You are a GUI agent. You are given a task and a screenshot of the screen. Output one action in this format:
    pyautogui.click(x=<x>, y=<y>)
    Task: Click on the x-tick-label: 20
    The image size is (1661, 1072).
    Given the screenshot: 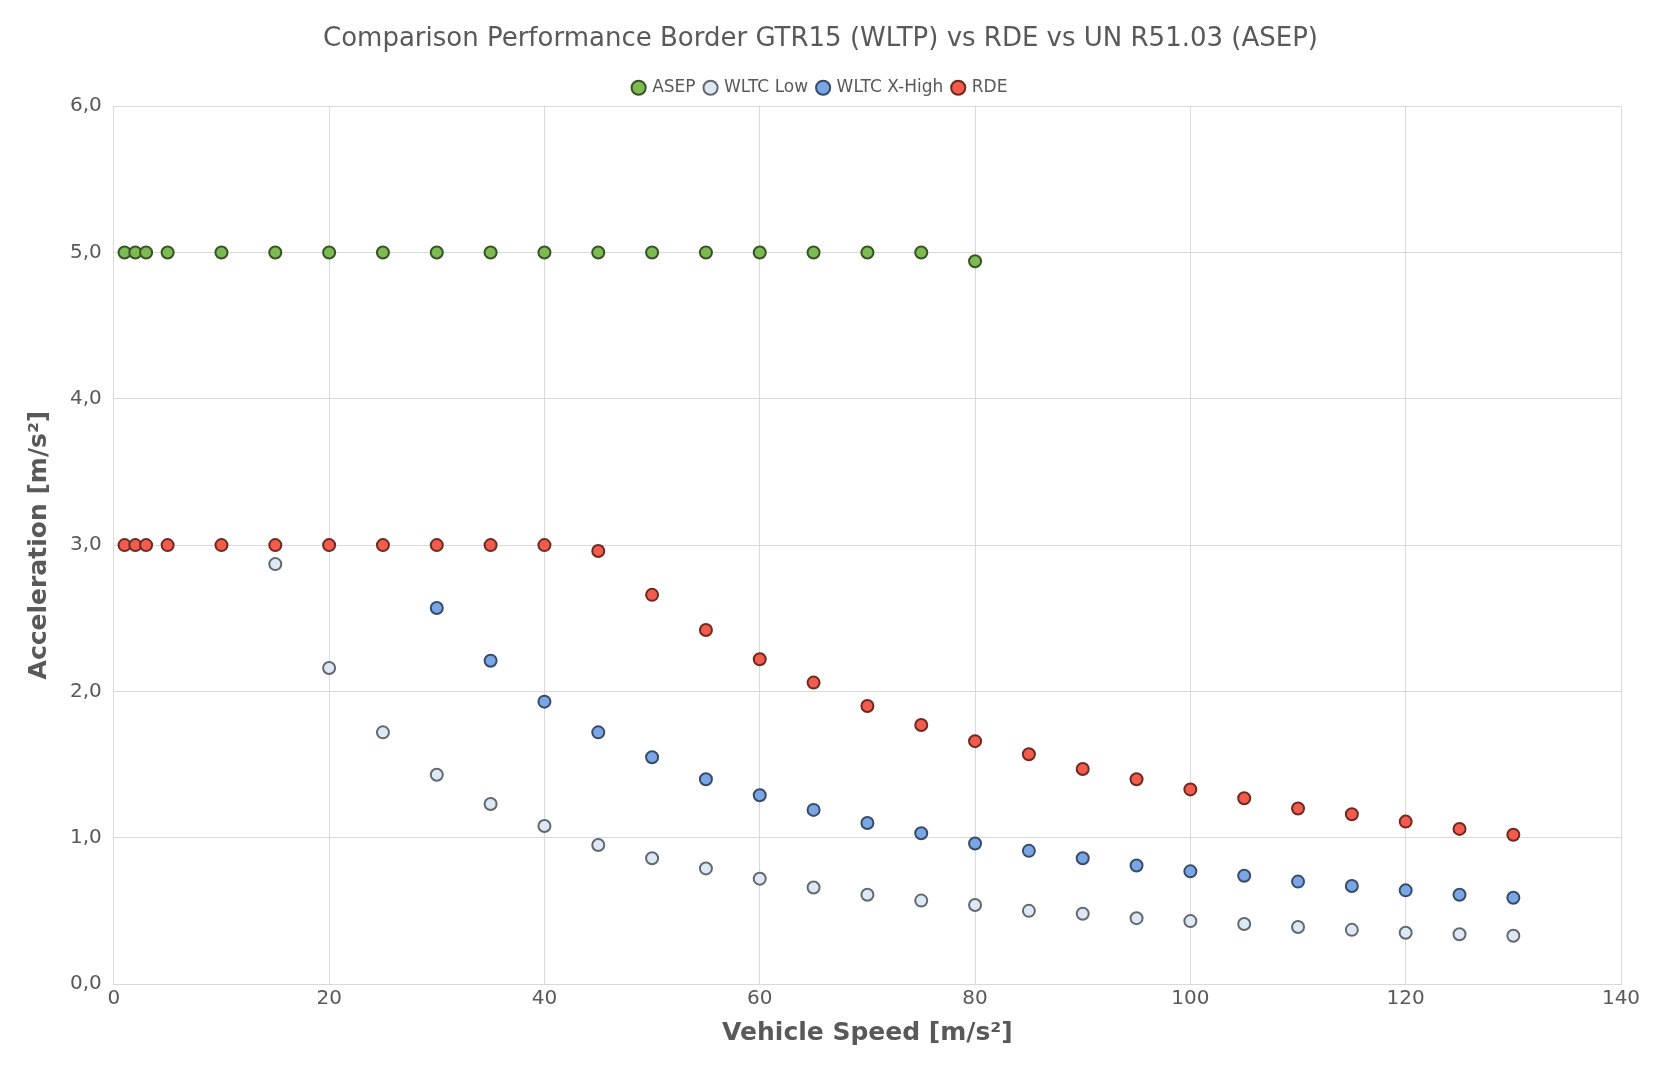 What is the action you would take?
    pyautogui.click(x=329, y=997)
    